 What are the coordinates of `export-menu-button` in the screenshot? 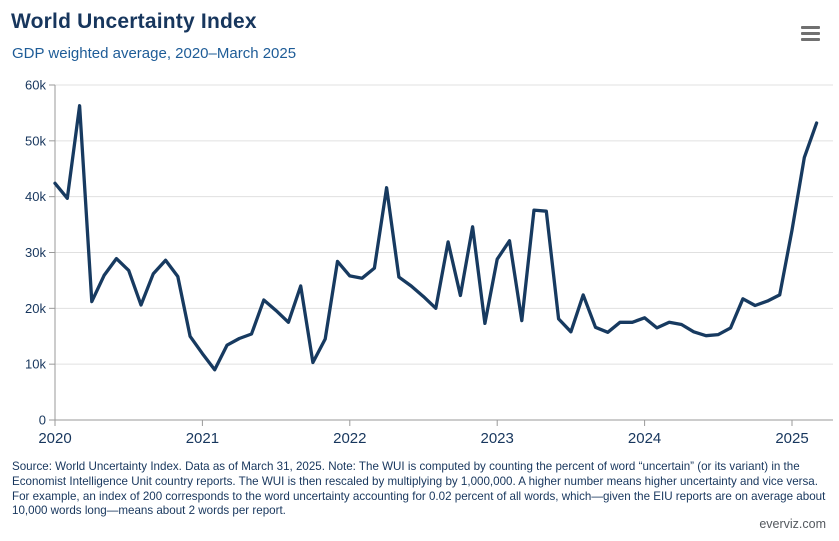 It's located at (812, 33).